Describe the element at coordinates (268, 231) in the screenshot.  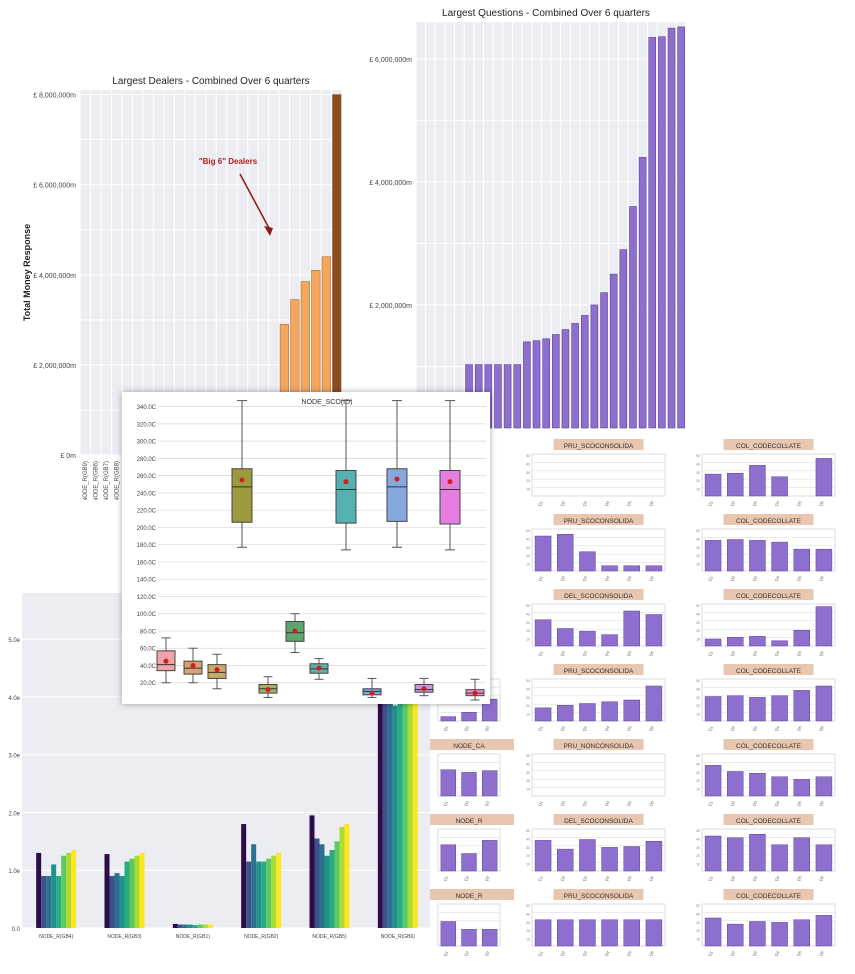
I see `annotation-arrowhead` at that location.